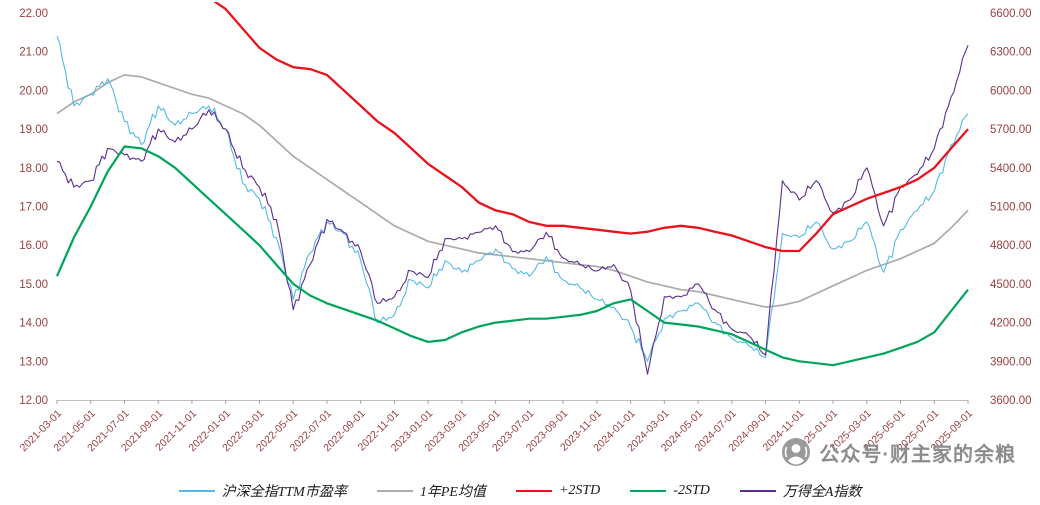 The image size is (1040, 505). I want to click on legend-item-1: 1年PE均值, so click(431, 491).